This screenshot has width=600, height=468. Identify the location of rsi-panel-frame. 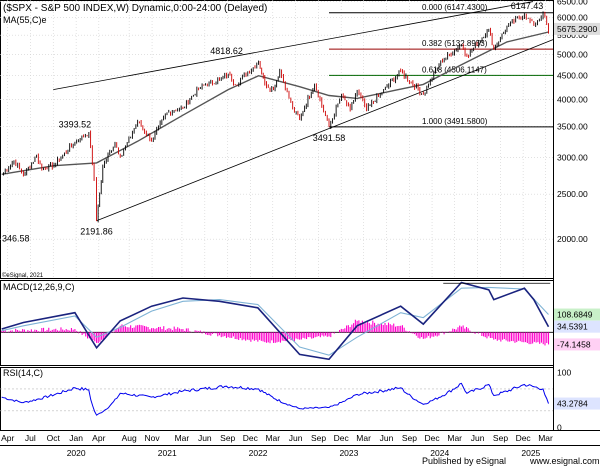
(277, 399).